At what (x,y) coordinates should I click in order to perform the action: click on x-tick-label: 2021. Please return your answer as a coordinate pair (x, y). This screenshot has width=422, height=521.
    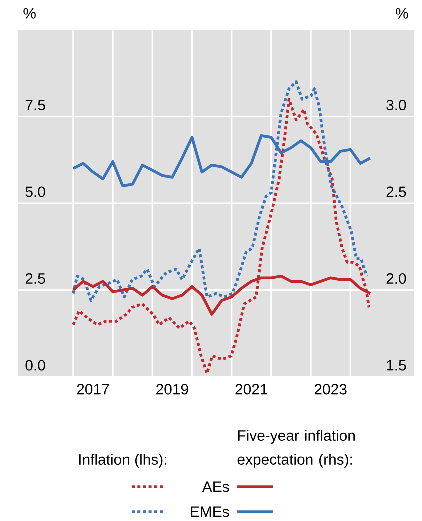
    Looking at the image, I should click on (252, 389).